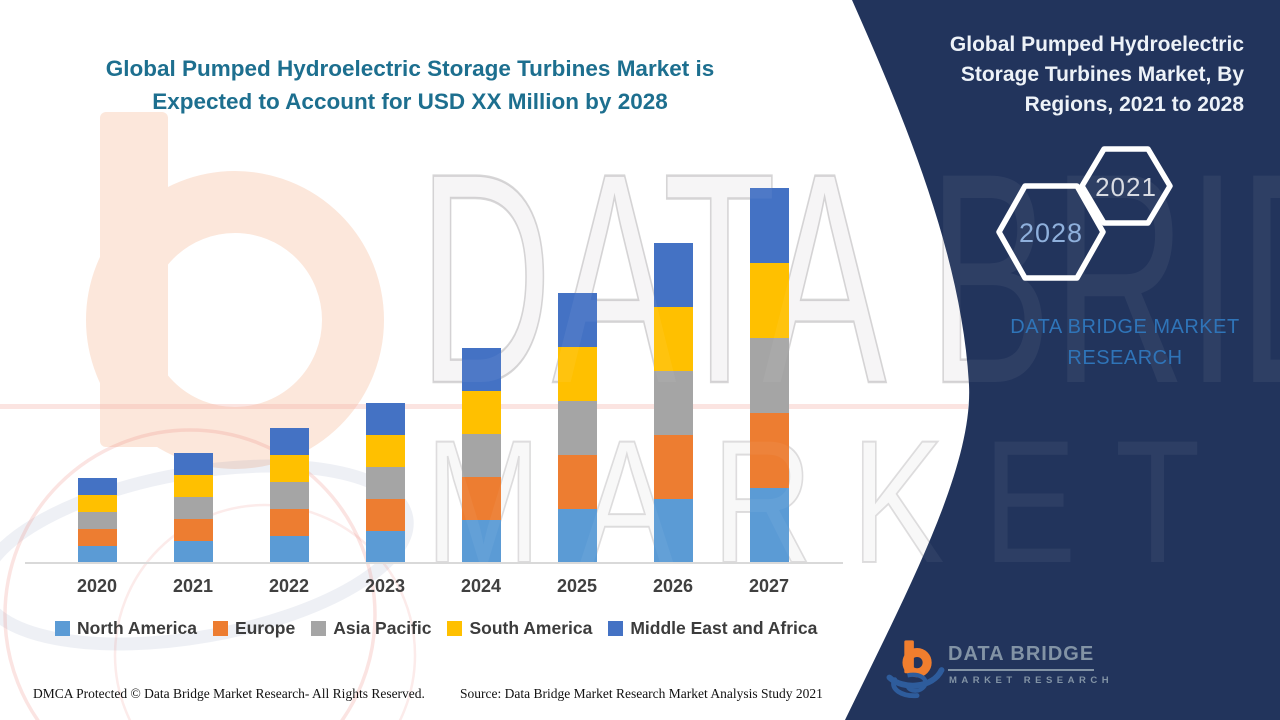  What do you see at coordinates (1134, 104) in the screenshot?
I see `side-panel-title-line3: Regions, 2021 to 2028` at bounding box center [1134, 104].